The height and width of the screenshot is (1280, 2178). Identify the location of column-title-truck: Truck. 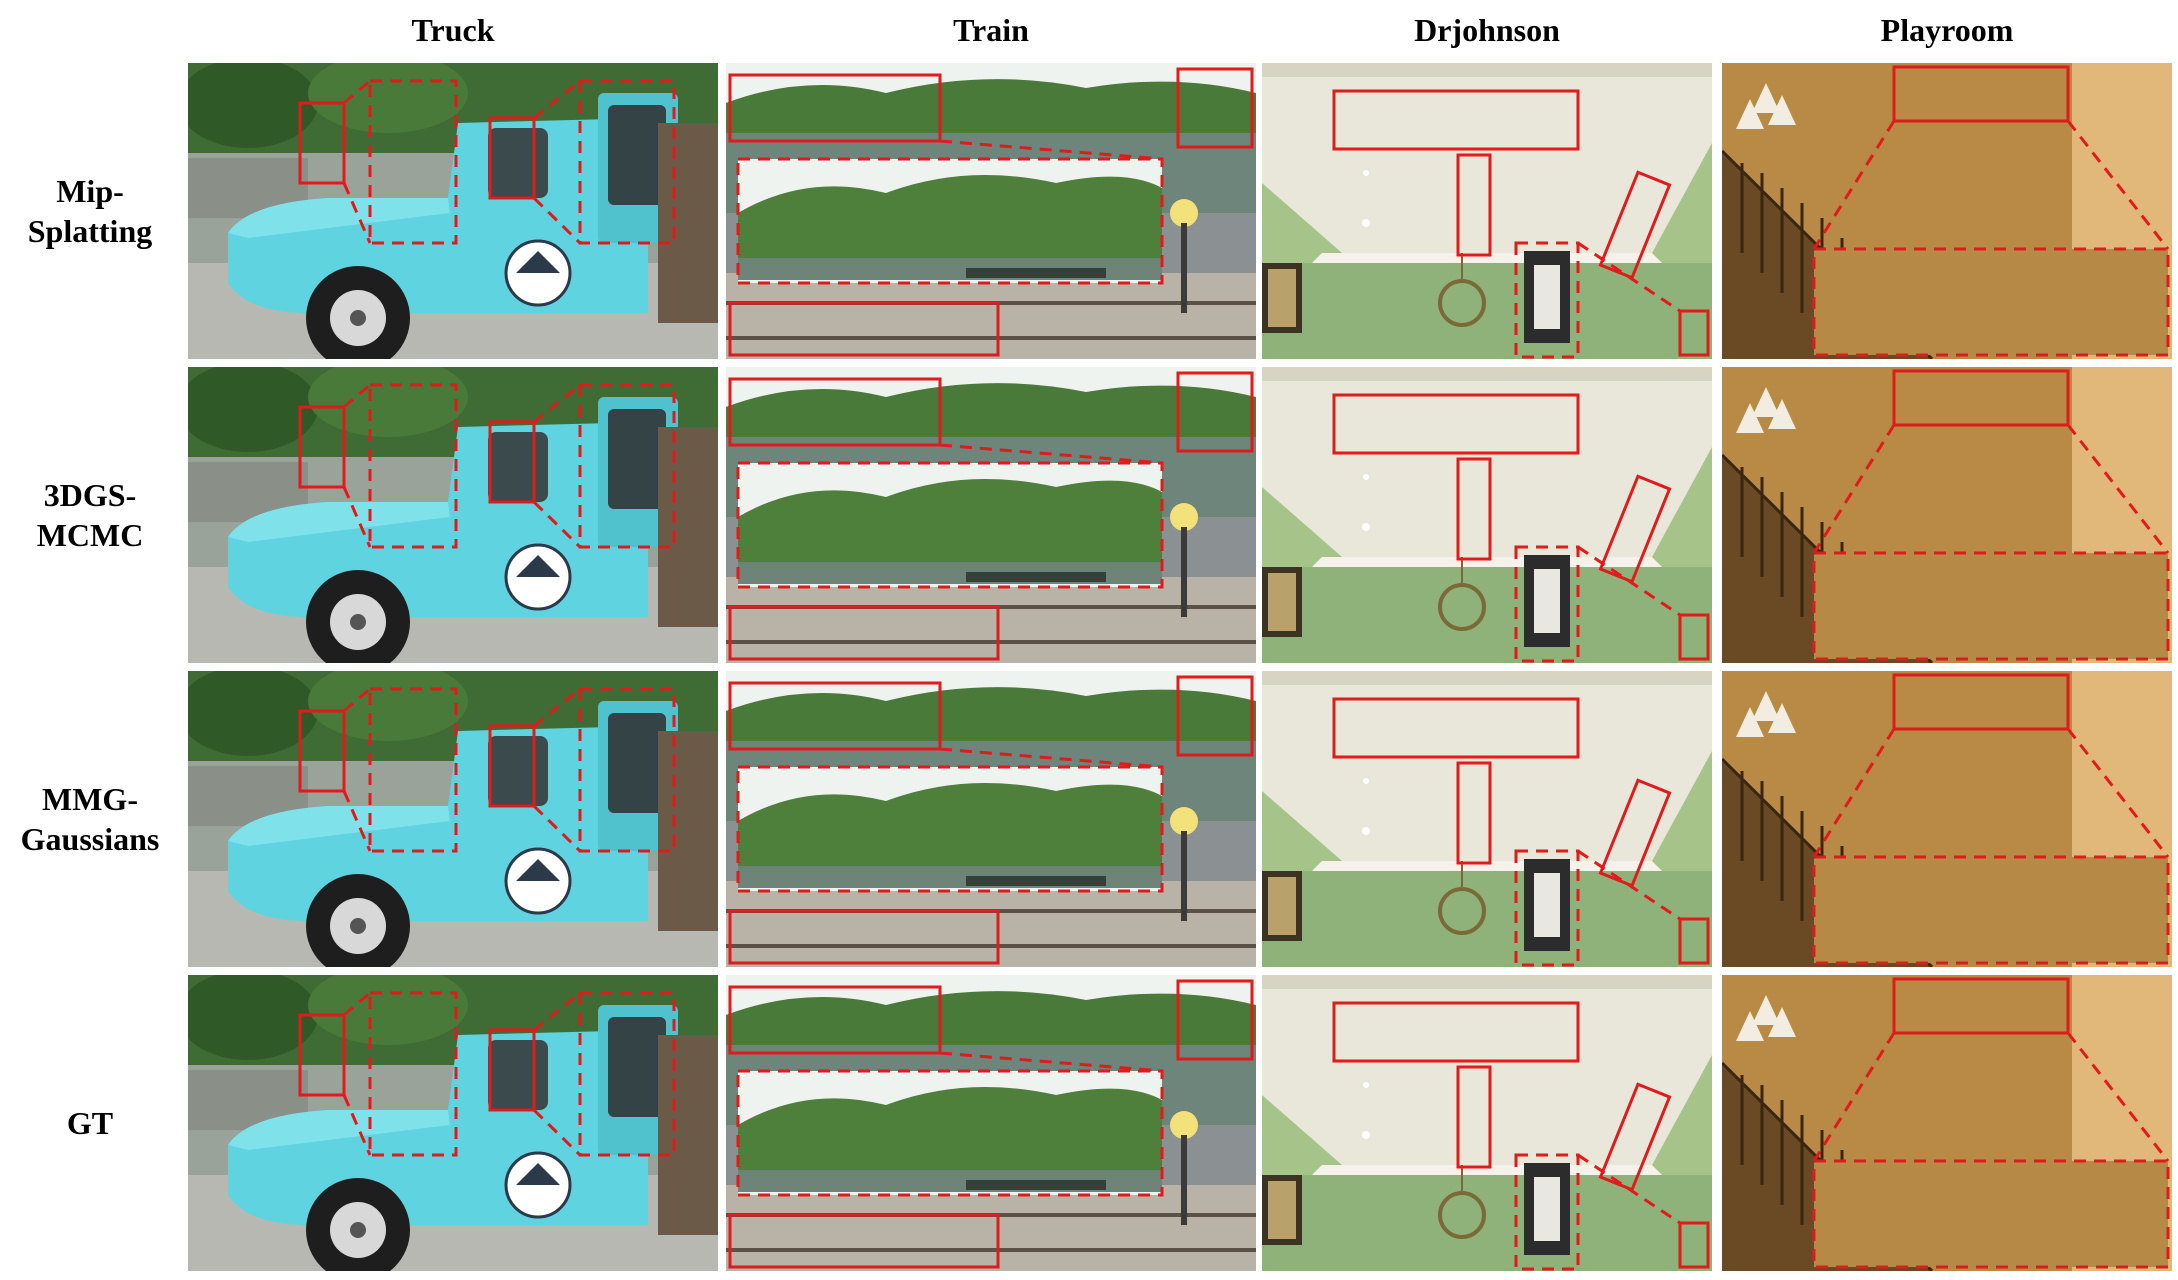
(453, 30).